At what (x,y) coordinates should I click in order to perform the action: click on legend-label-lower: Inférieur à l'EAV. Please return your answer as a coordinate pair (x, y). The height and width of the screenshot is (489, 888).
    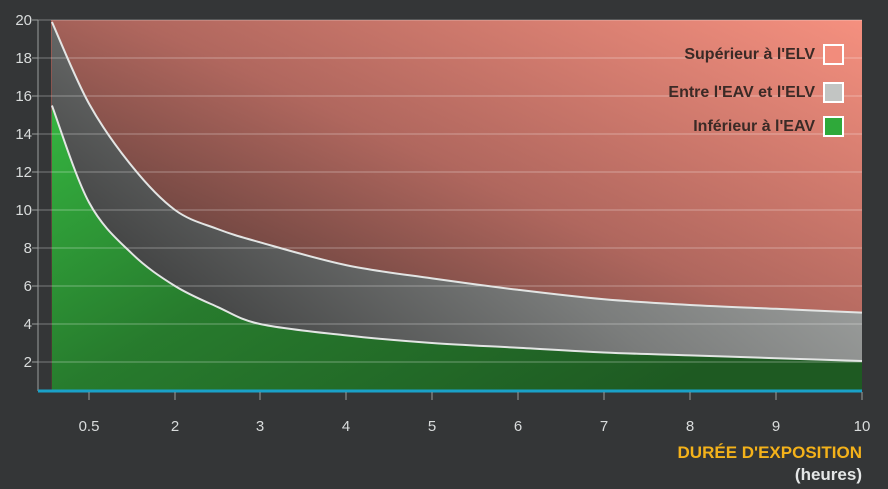
    Looking at the image, I should click on (754, 126).